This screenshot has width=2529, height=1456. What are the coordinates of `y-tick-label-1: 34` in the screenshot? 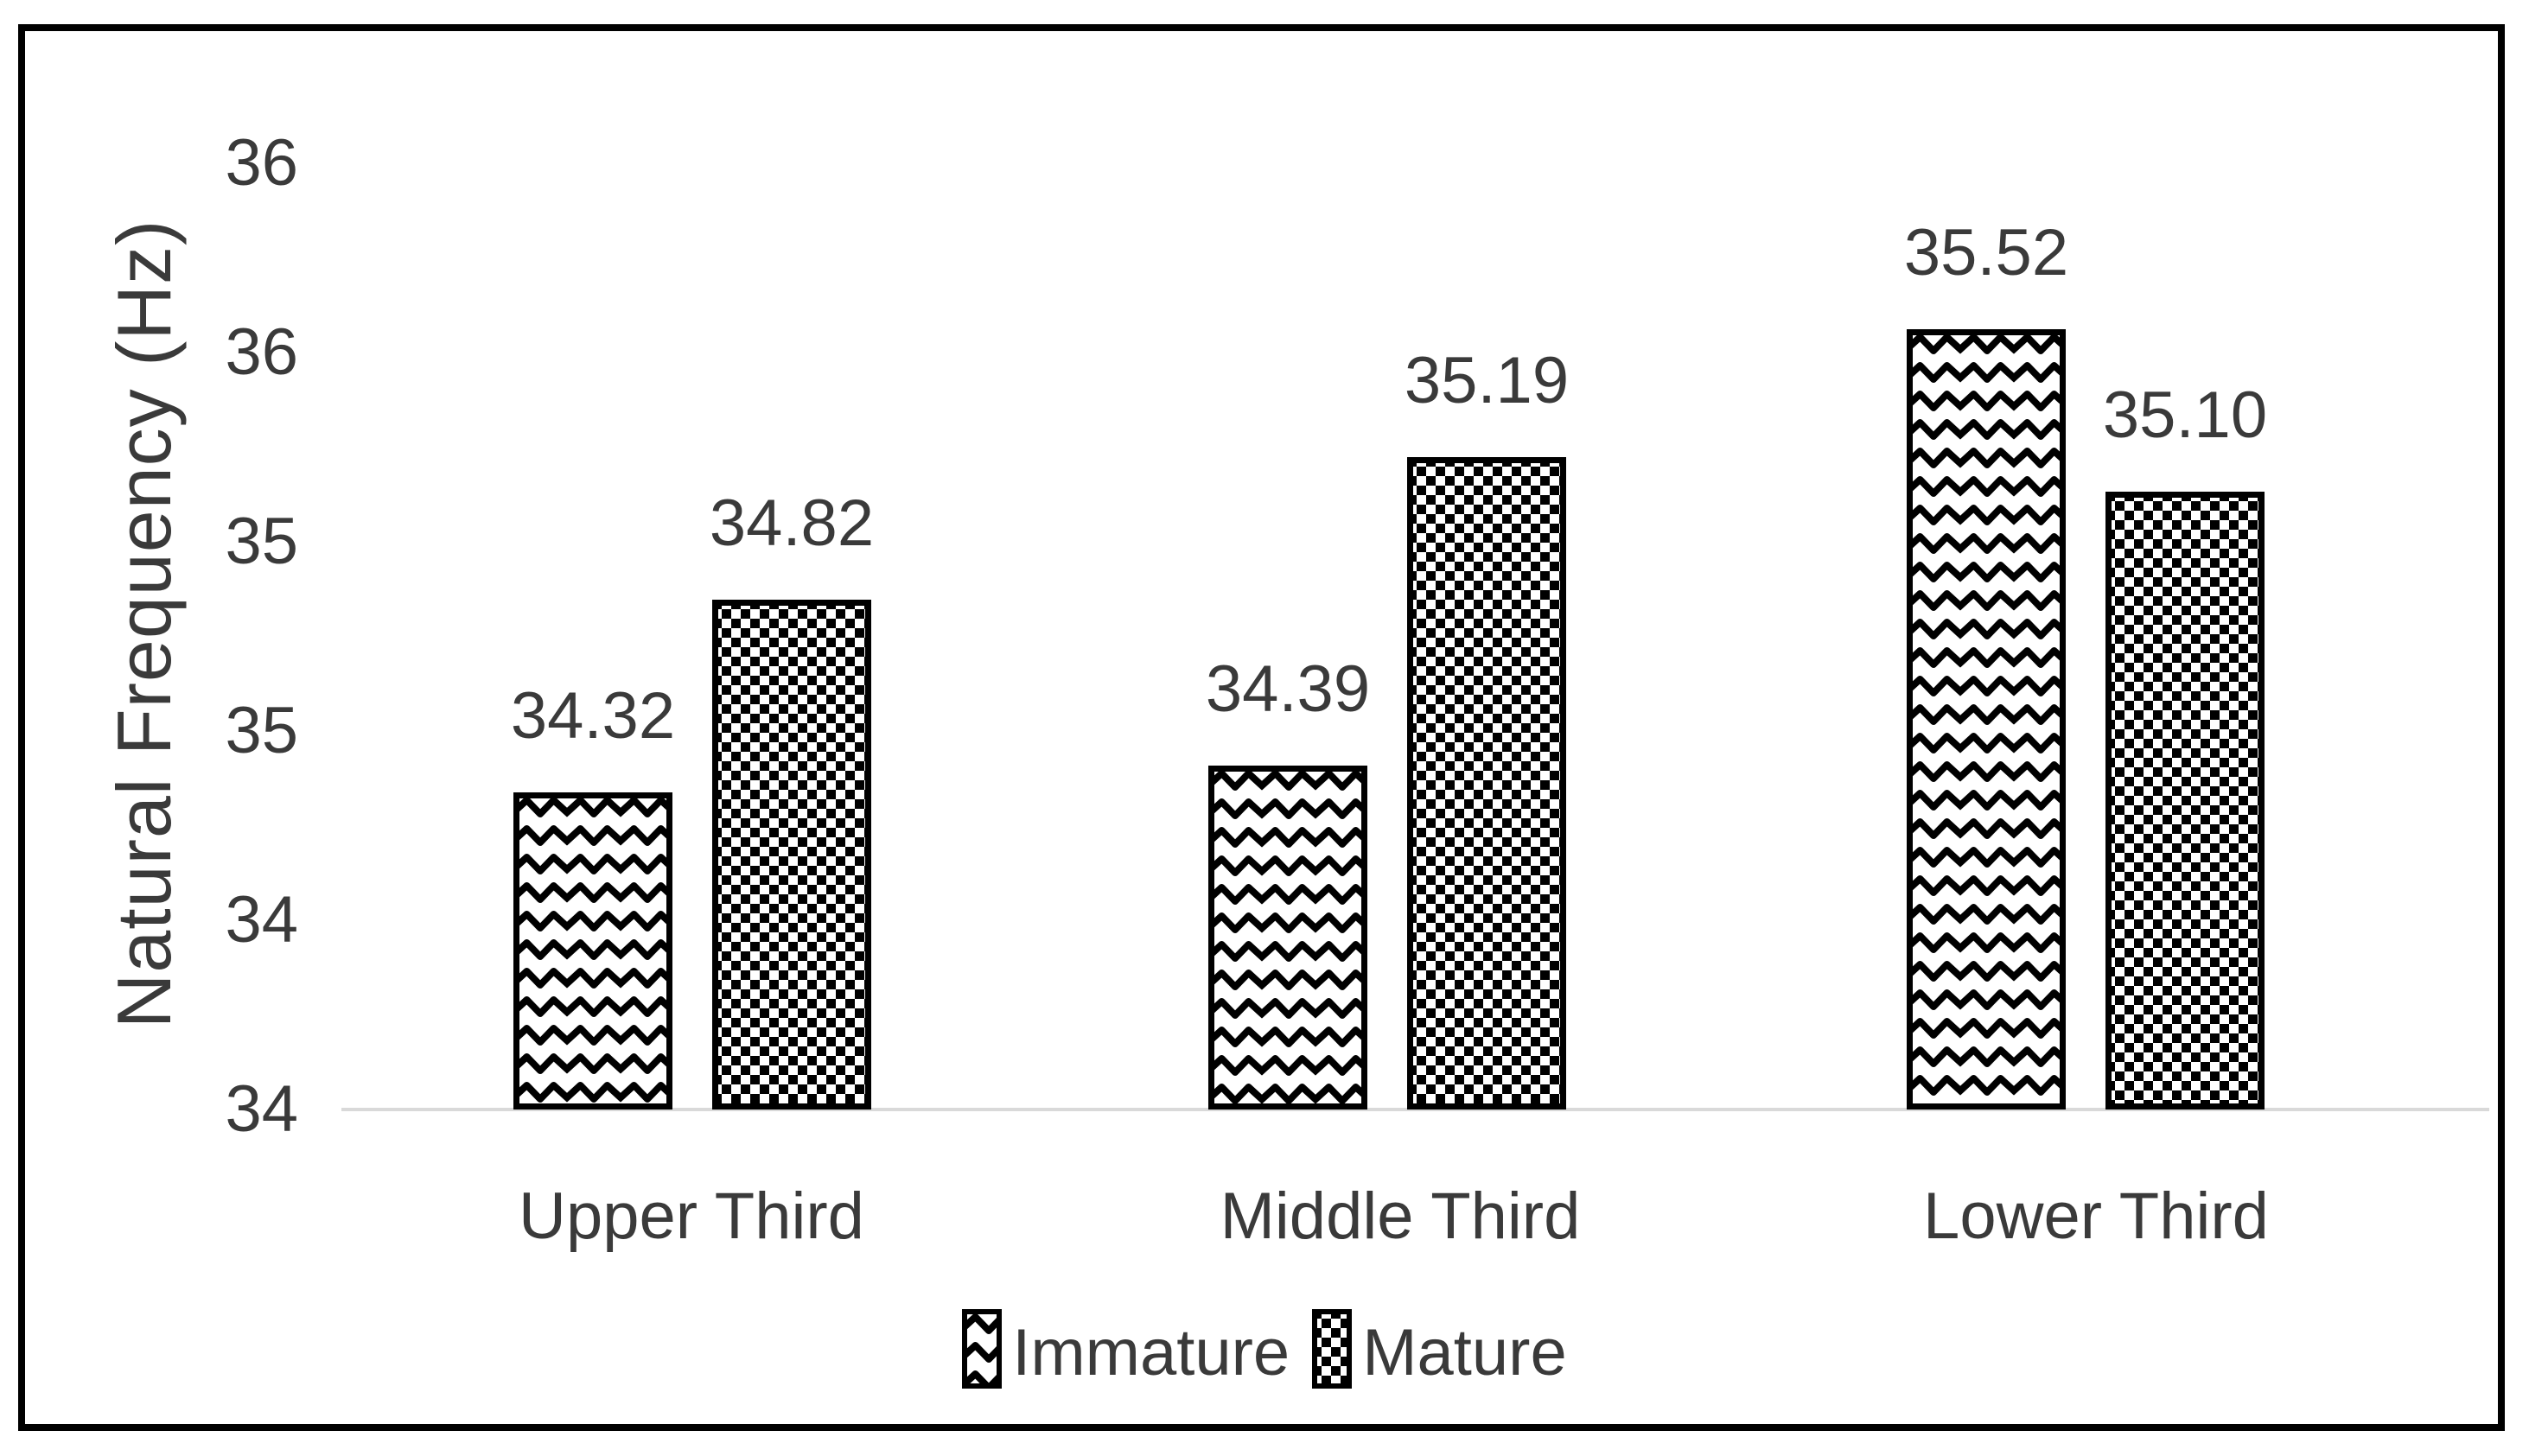 It's located at (261, 920).